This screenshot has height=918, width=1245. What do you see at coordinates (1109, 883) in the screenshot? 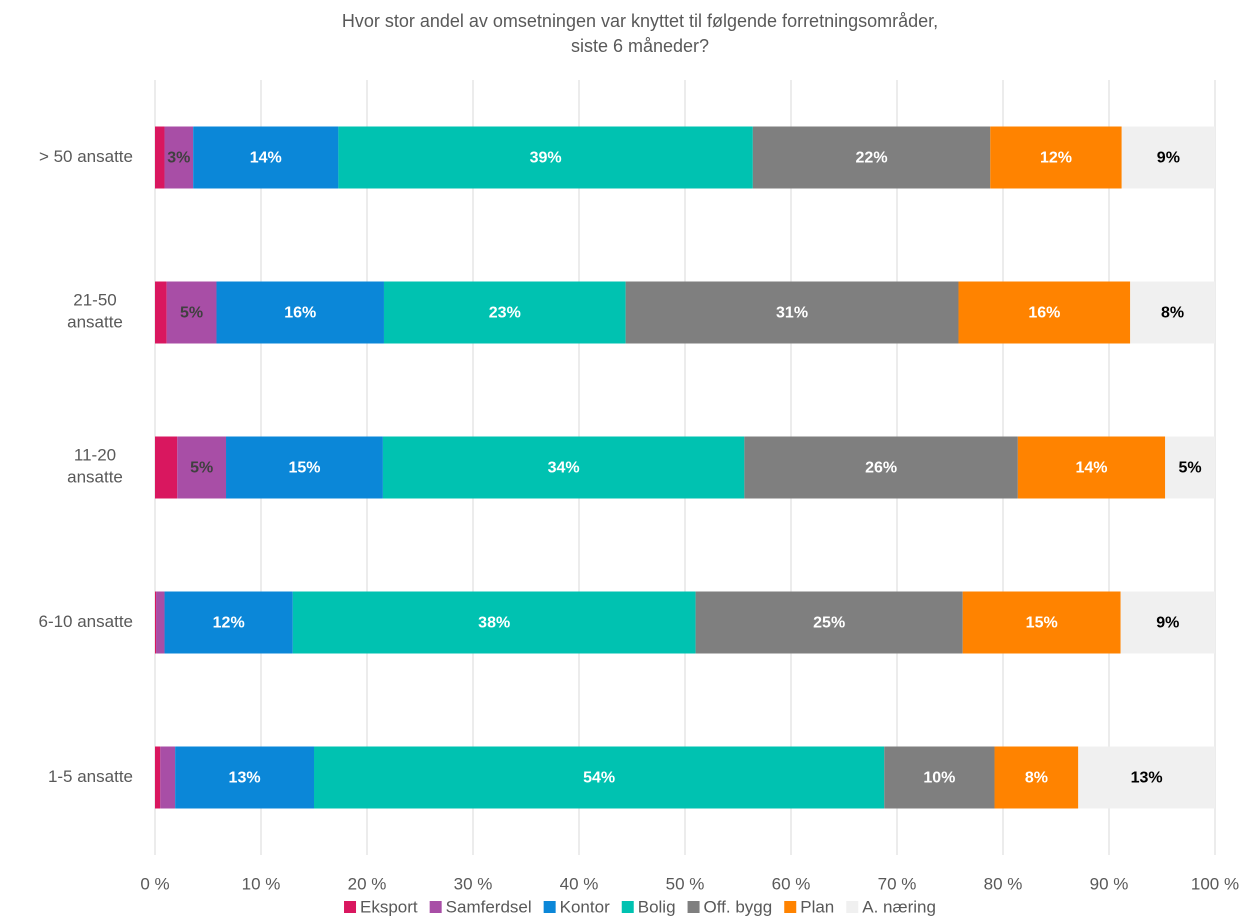
I see `x-tick-label: 90 %` at bounding box center [1109, 883].